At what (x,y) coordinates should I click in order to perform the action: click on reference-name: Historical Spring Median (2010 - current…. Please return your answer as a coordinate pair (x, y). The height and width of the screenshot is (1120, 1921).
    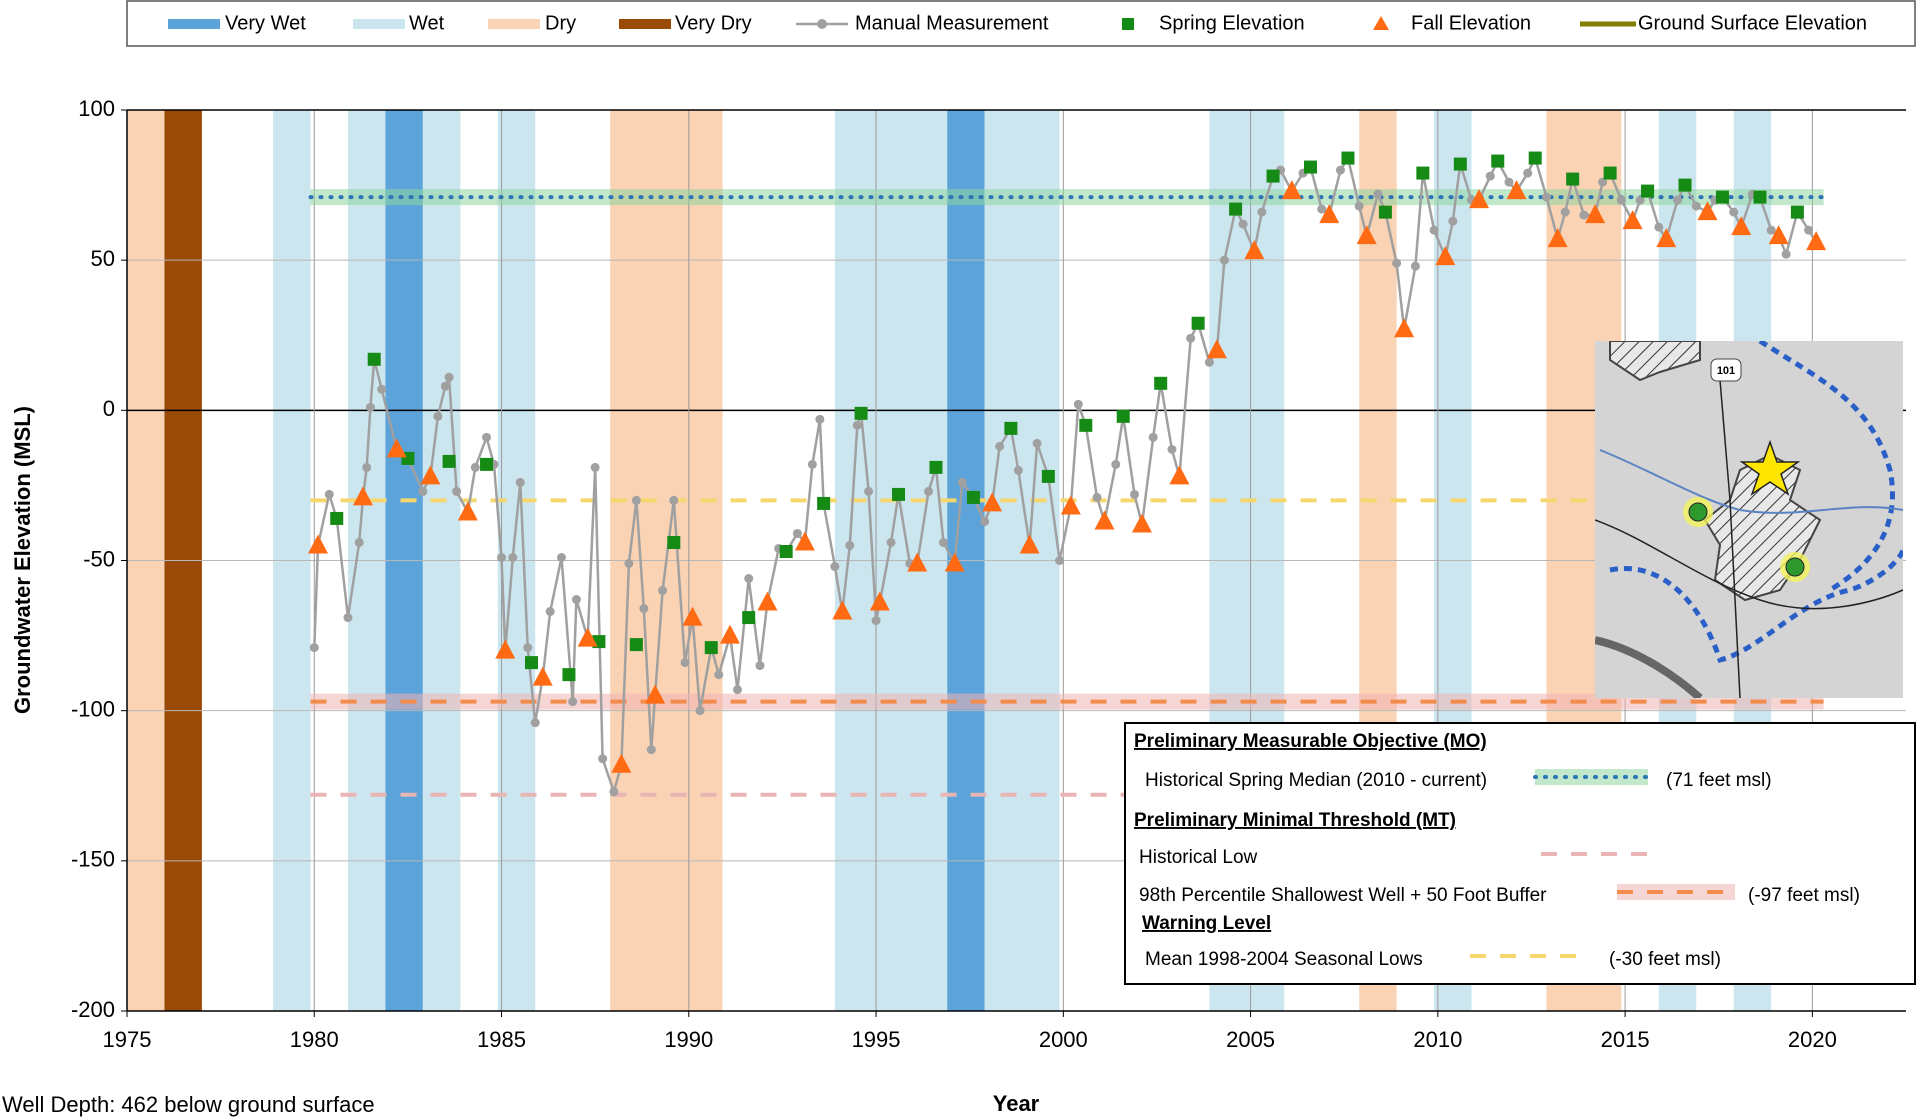
    Looking at the image, I should click on (1316, 780).